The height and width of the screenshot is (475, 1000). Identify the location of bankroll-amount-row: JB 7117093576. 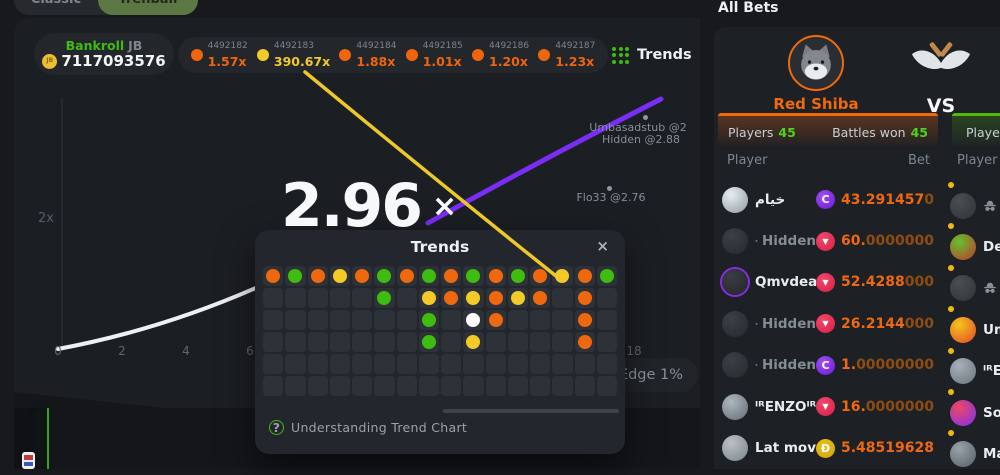
(103, 61).